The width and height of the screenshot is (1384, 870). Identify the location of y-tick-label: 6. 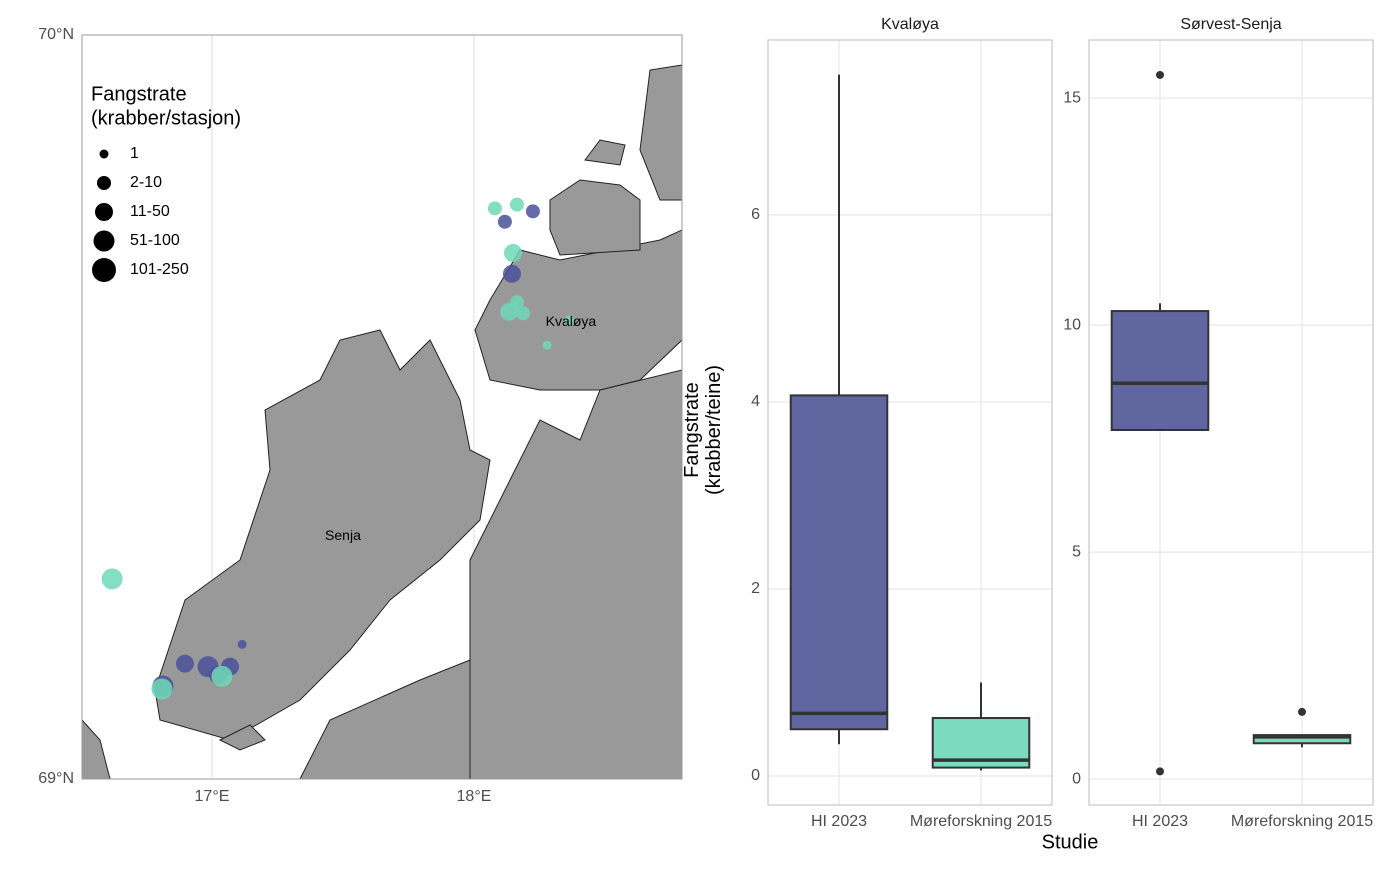
(755, 214).